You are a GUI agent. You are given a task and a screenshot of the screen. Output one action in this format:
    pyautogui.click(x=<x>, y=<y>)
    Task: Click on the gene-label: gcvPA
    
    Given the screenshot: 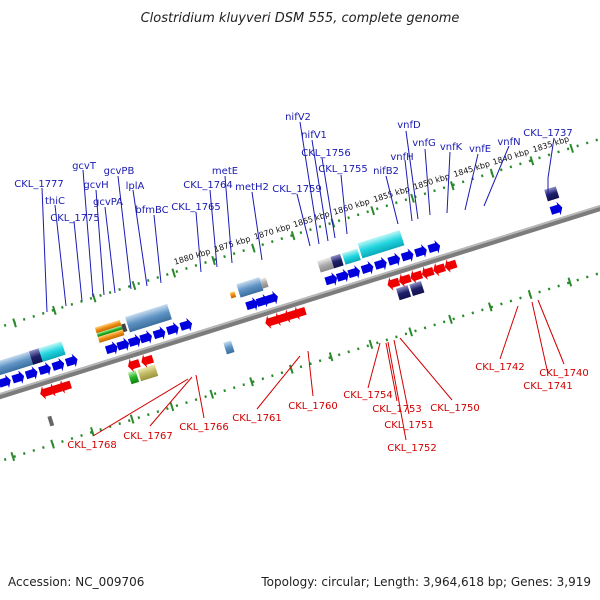 What is the action you would take?
    pyautogui.click(x=108, y=202)
    